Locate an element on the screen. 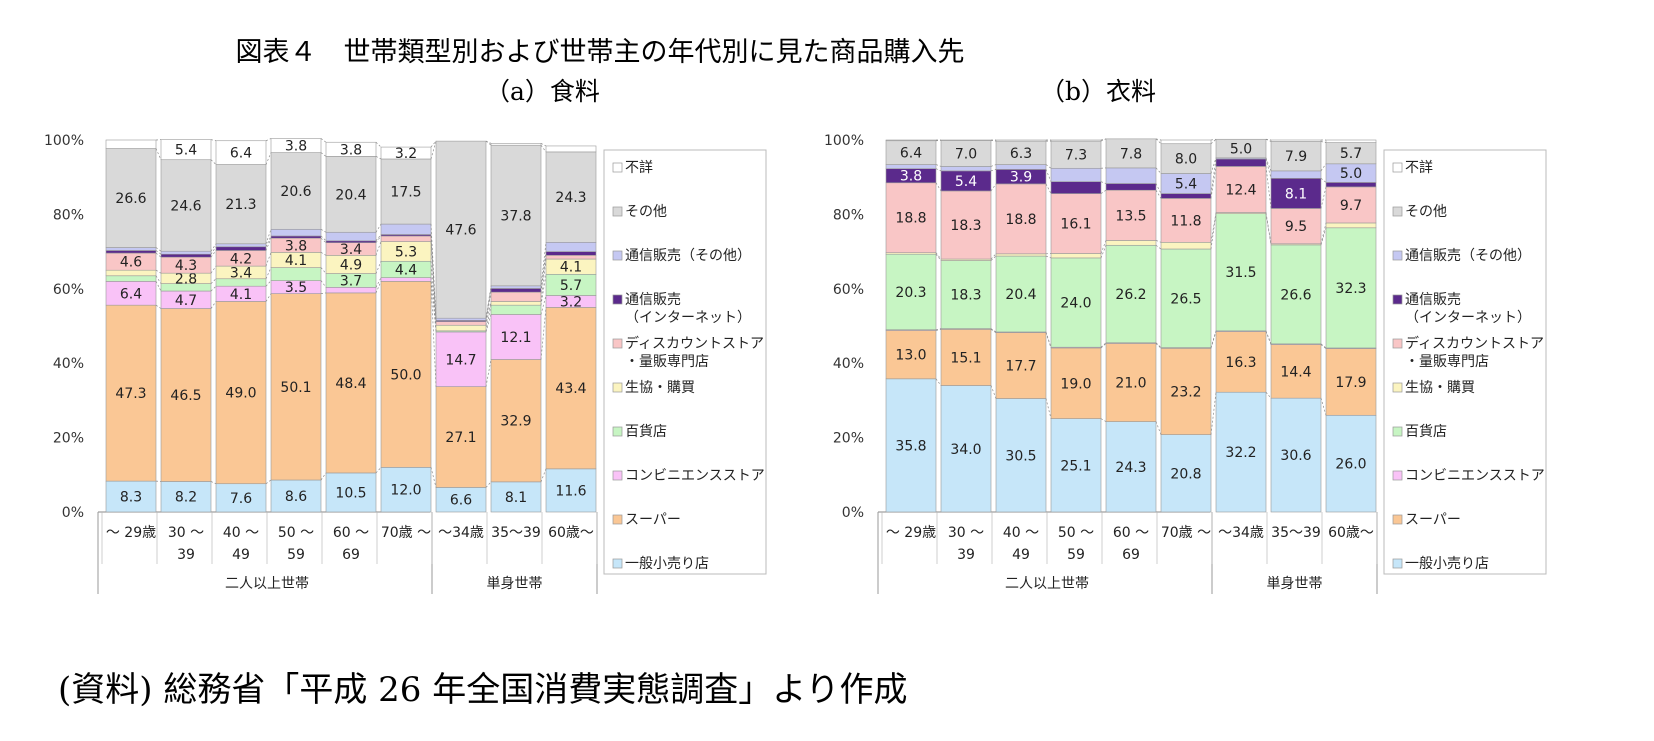 This screenshot has width=1654, height=741. food-data-label: 5.4 is located at coordinates (186, 151).